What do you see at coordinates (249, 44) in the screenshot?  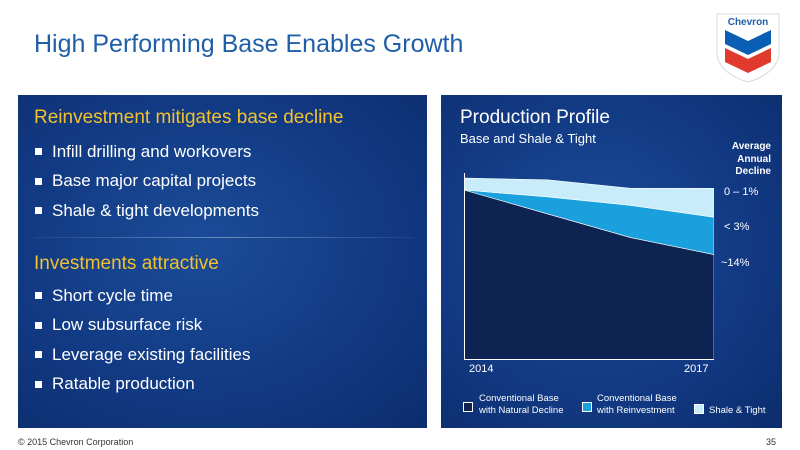 I see `slide-title: High Performing Base Enables Growth` at bounding box center [249, 44].